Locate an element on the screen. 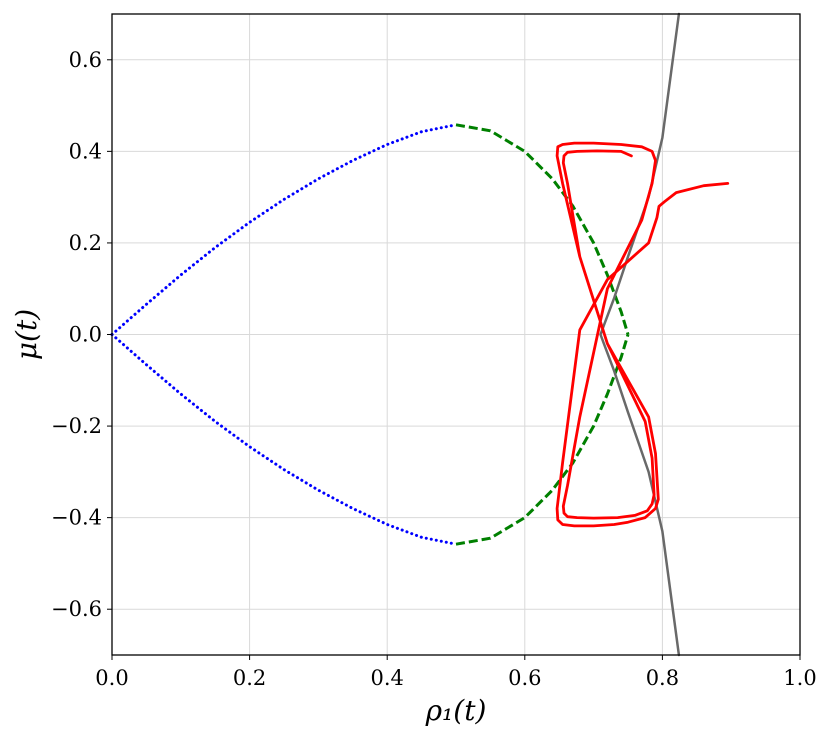 Image resolution: width=830 pixels, height=738 pixels. y-tick-label: −0.6 is located at coordinates (76, 609).